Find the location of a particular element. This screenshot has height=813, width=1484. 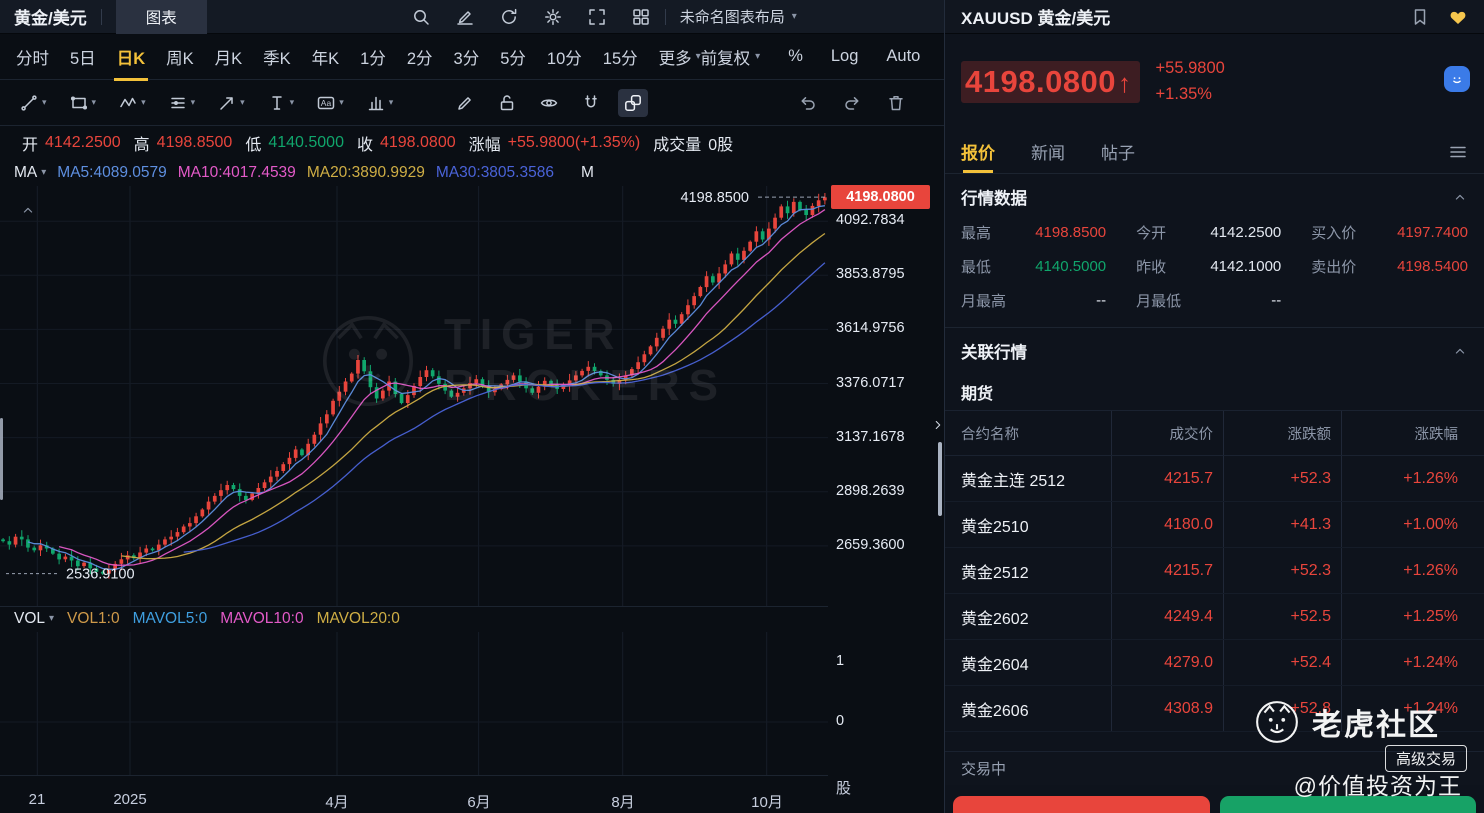

magnet-button is located at coordinates (591, 103).